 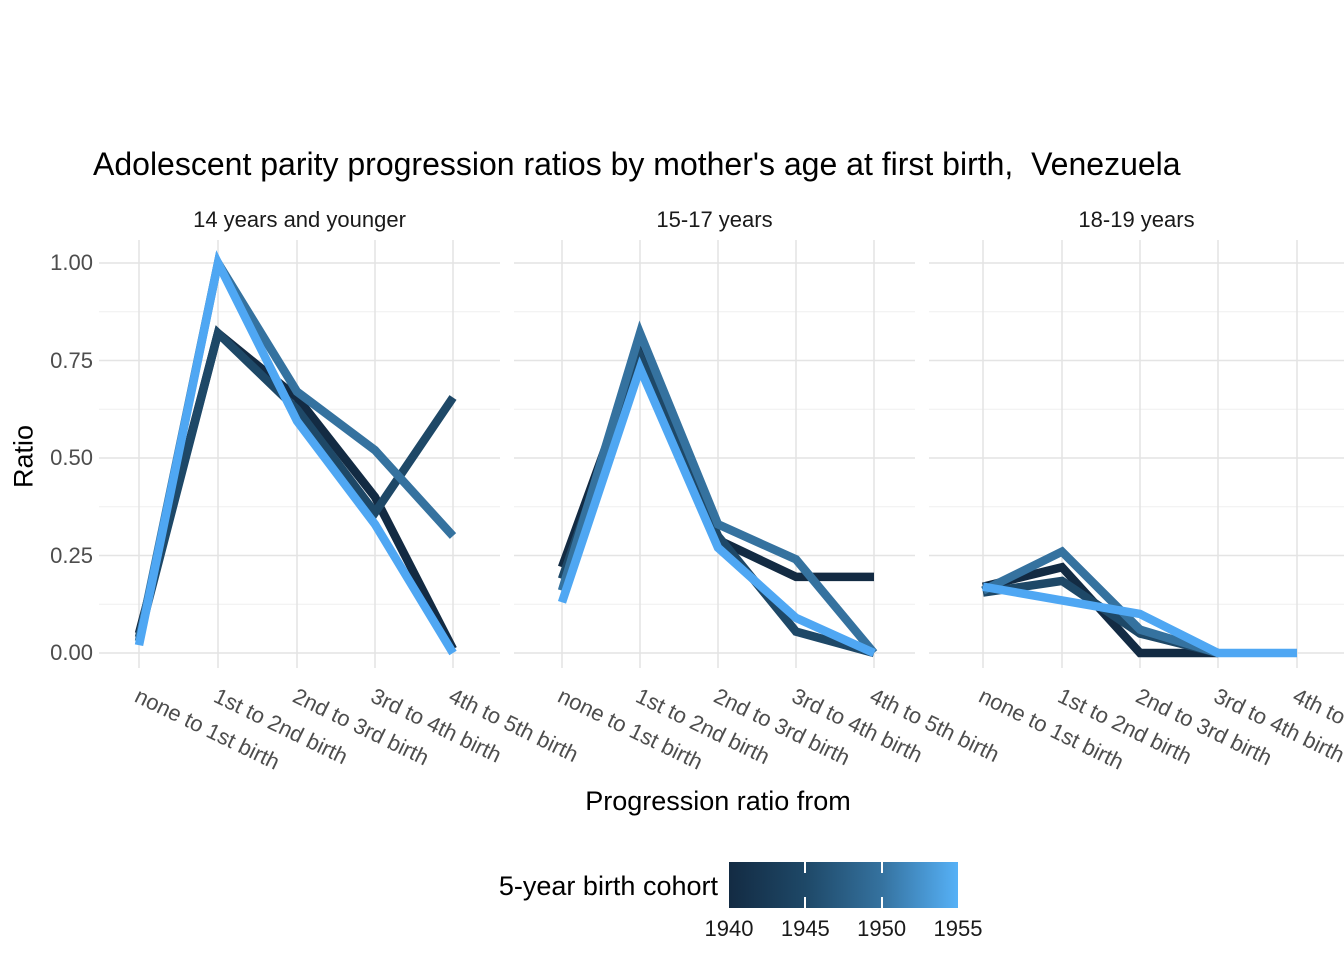 I want to click on legend-colorbar, so click(x=843, y=885).